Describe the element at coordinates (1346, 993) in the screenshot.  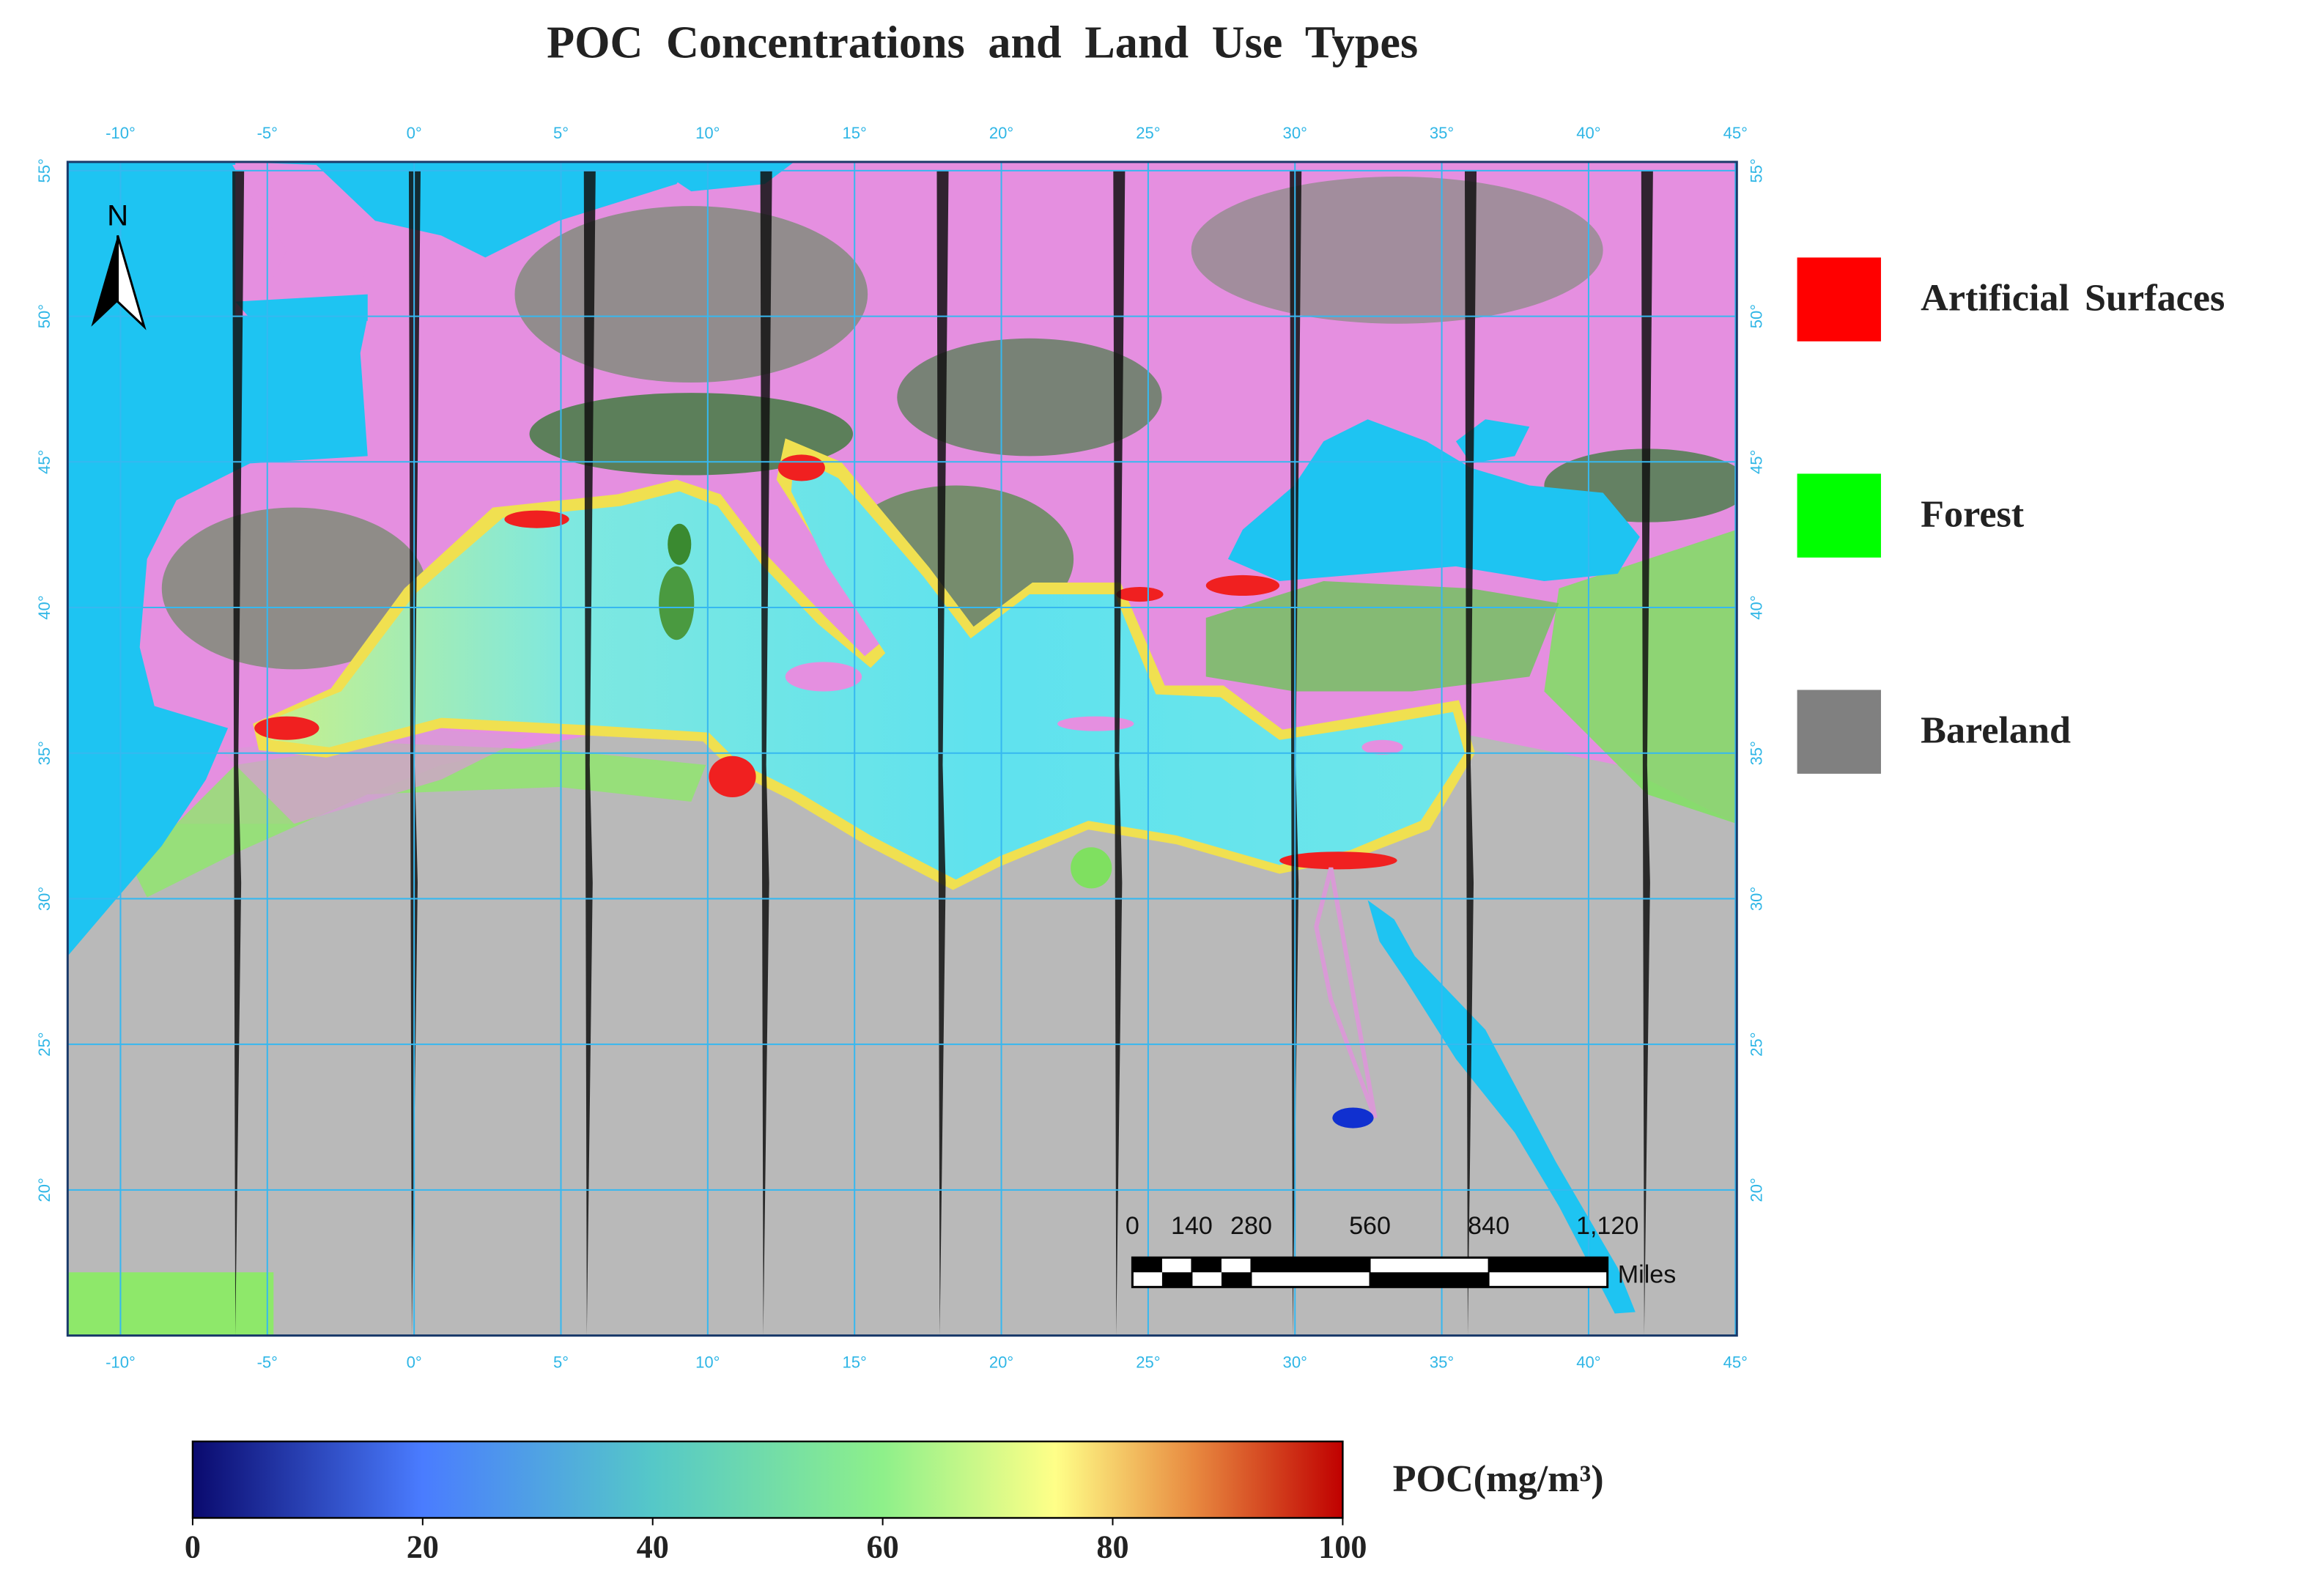
I see `nile` at that location.